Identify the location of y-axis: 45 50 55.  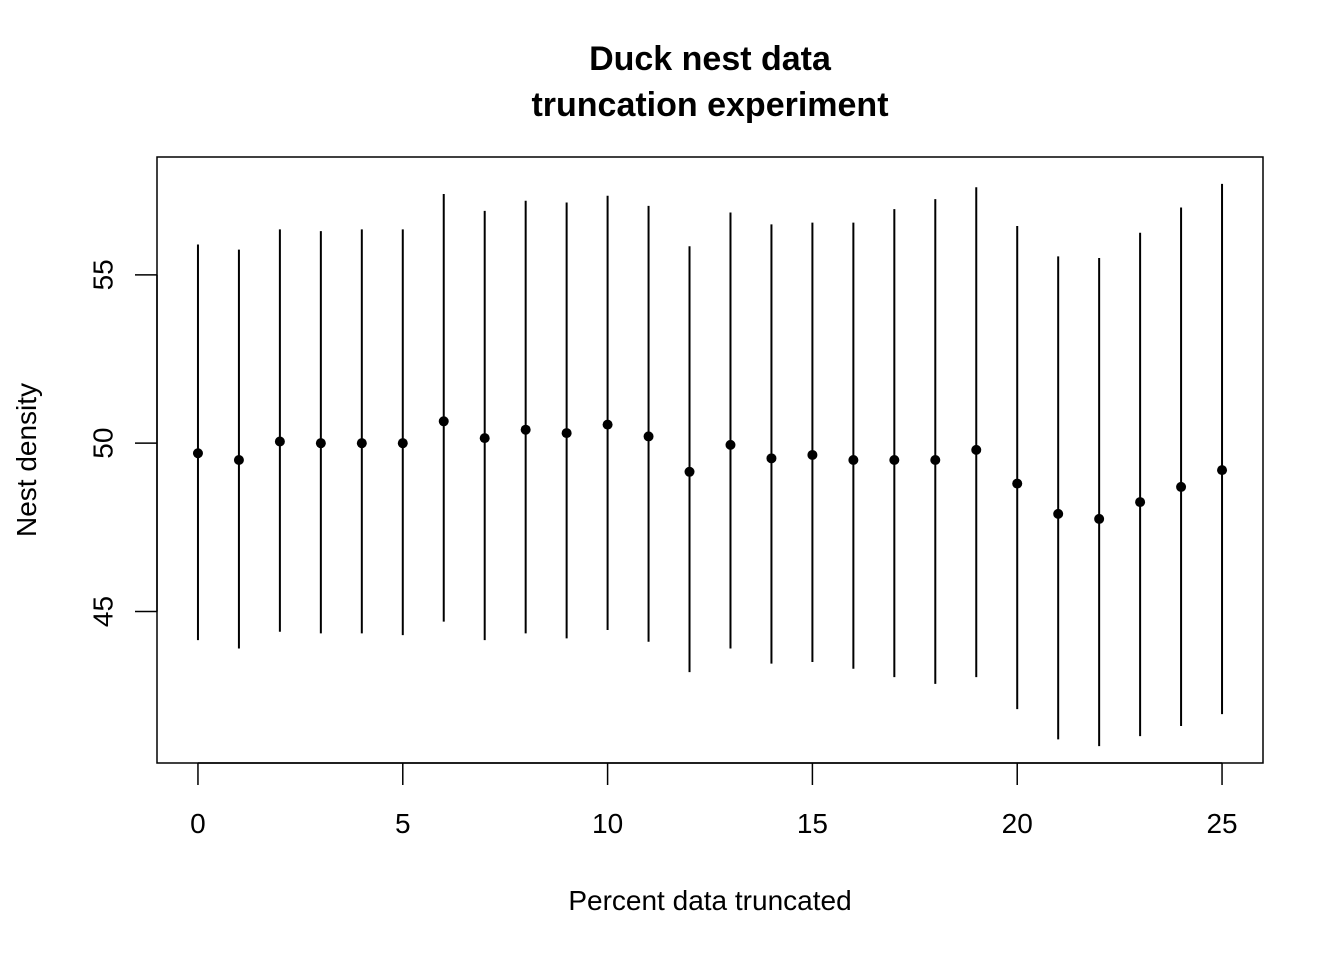
(122, 443).